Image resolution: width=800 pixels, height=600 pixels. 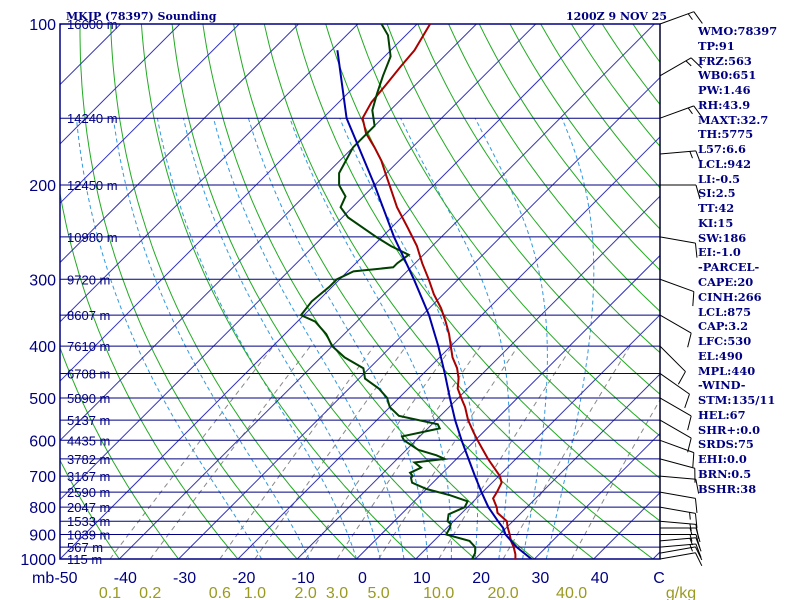 I want to click on pressure-label: 800, so click(x=42, y=508).